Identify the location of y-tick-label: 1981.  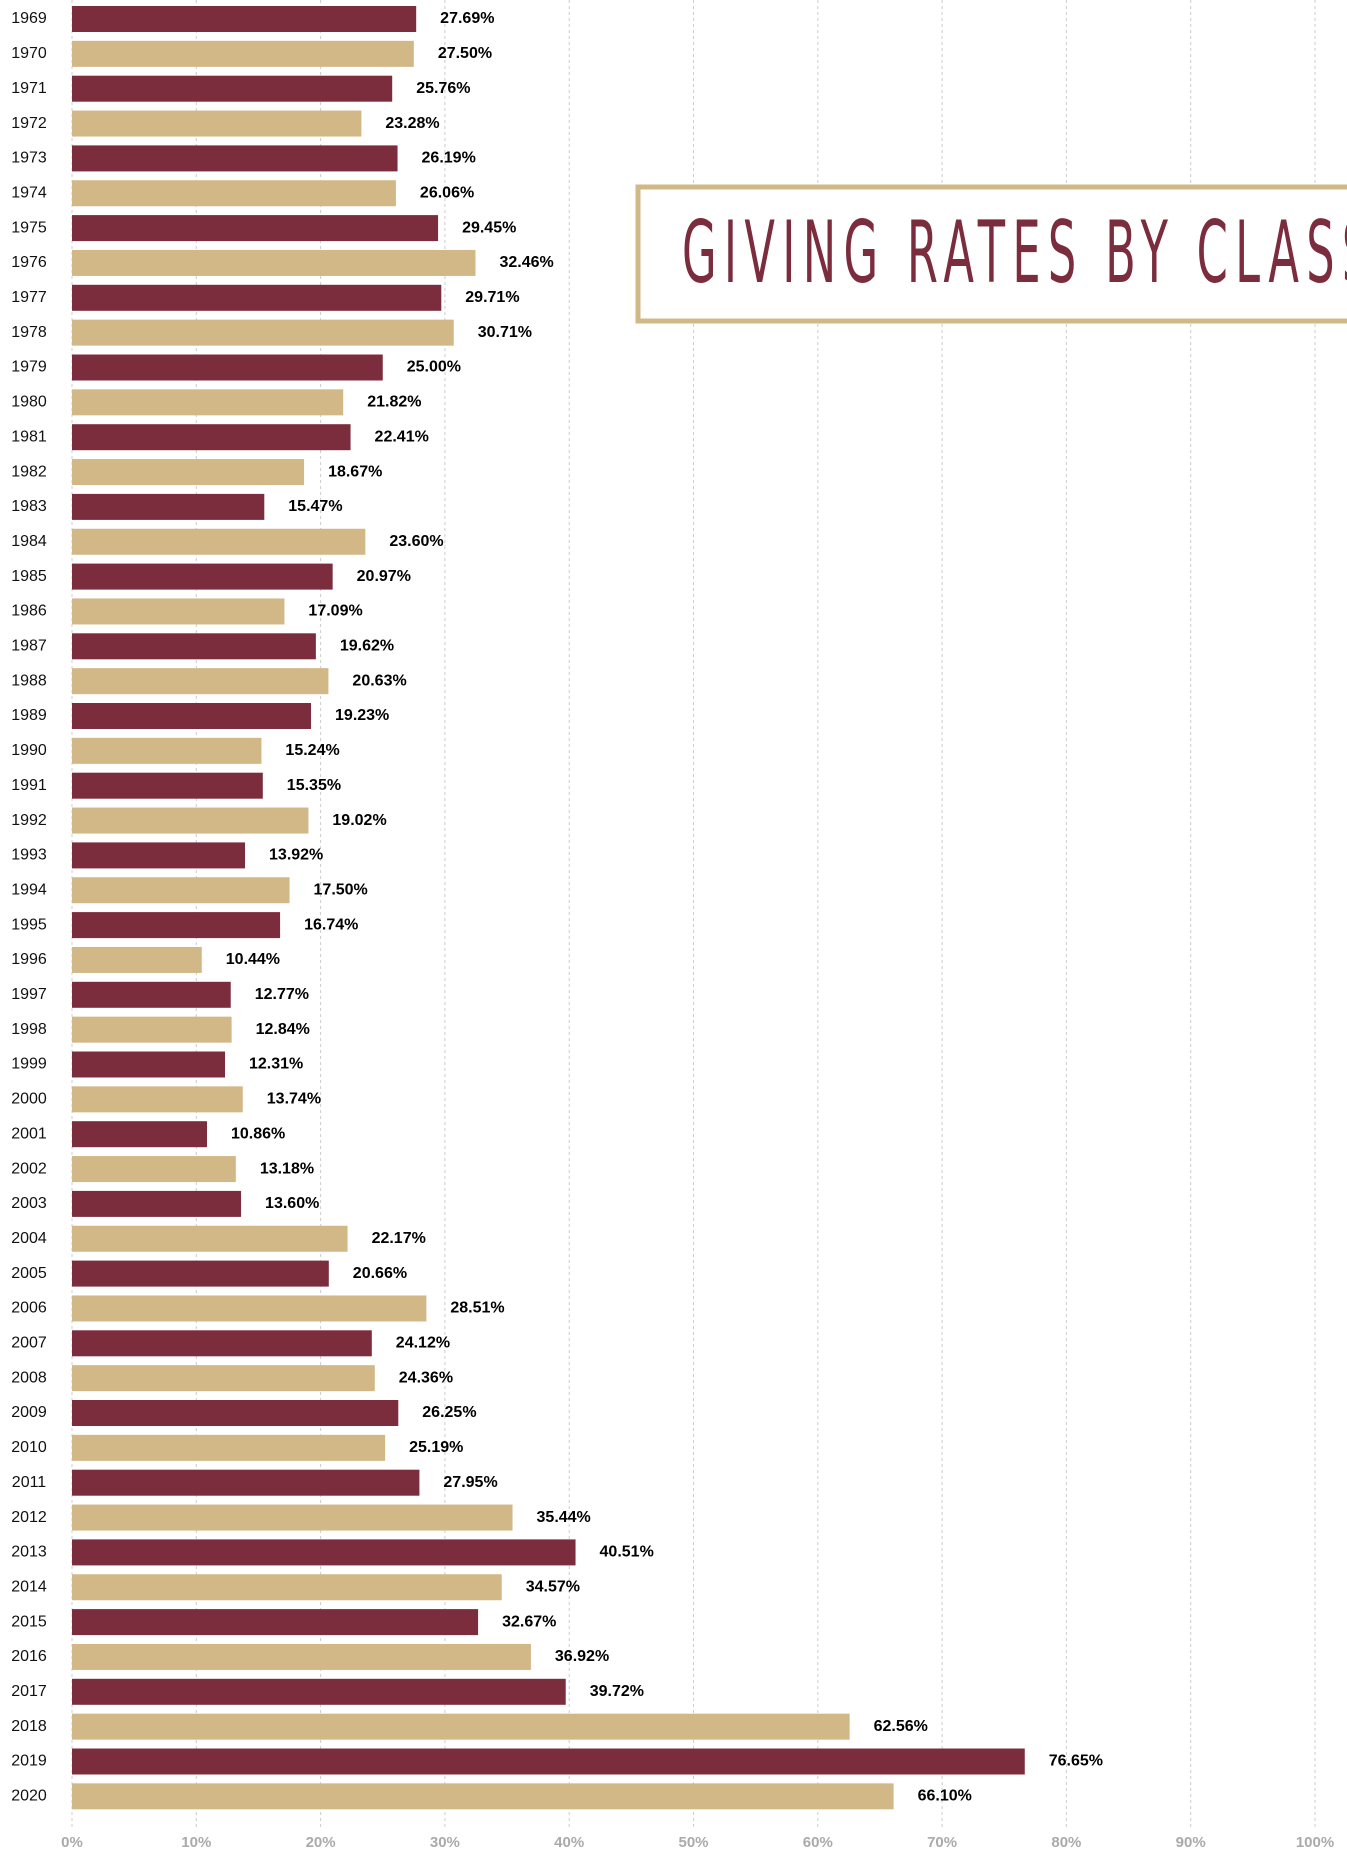
(29, 436).